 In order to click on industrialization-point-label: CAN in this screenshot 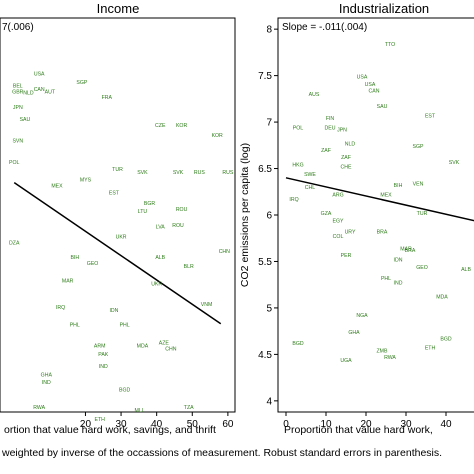, I will do `click(374, 91)`.